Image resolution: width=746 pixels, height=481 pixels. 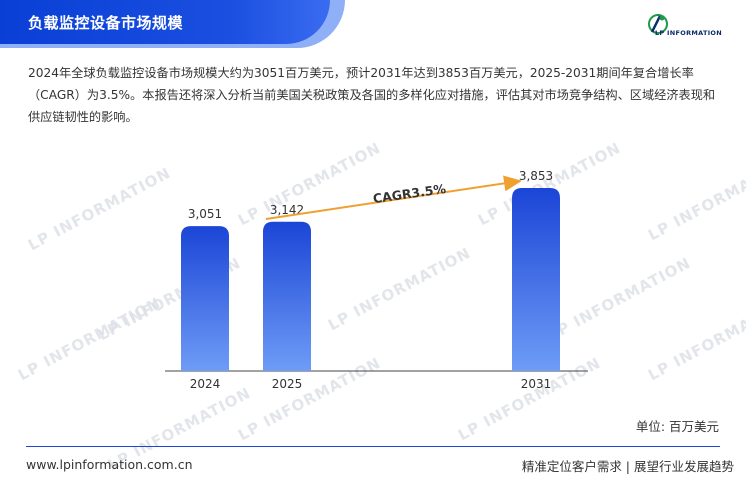 I want to click on data-label-2031: 3,853, so click(x=536, y=176).